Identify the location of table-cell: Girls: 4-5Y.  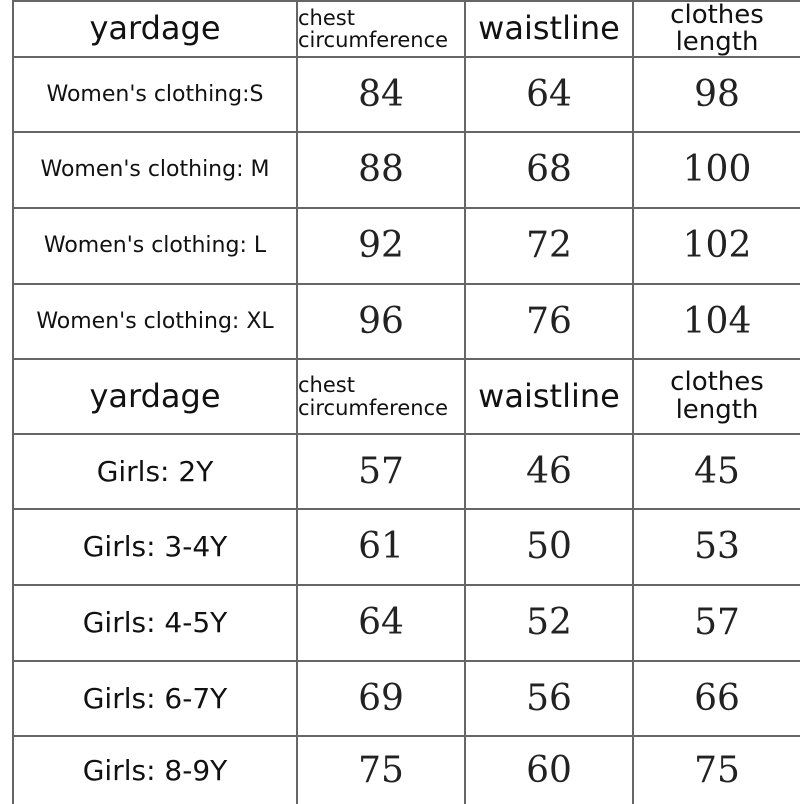
(154, 622).